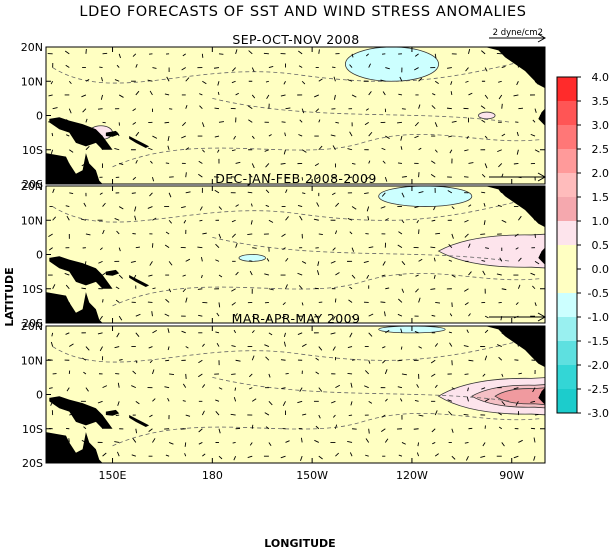 The image size is (611, 552). What do you see at coordinates (32, 81) in the screenshot?
I see `y-tick-label: 10N` at bounding box center [32, 81].